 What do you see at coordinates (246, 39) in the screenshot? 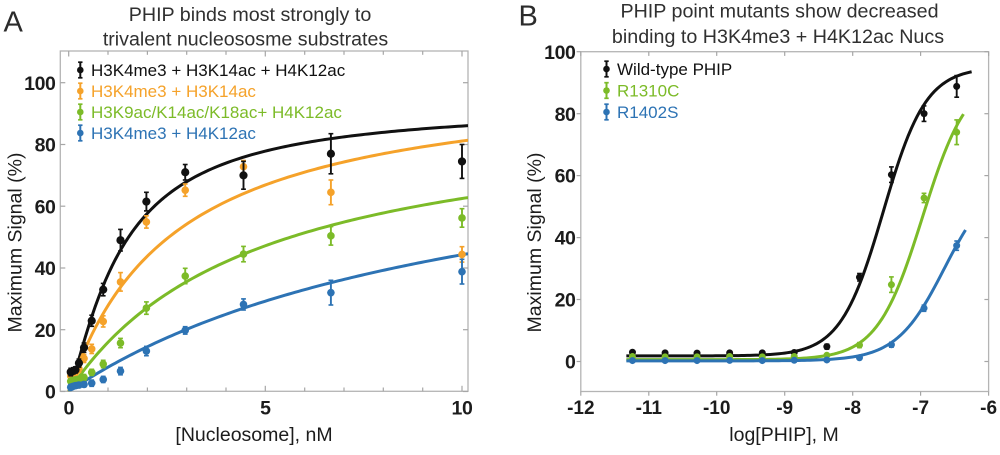
I see `svg-text:trivalent nucleososme substrat: trivalent nucleososme substrates` at bounding box center [246, 39].